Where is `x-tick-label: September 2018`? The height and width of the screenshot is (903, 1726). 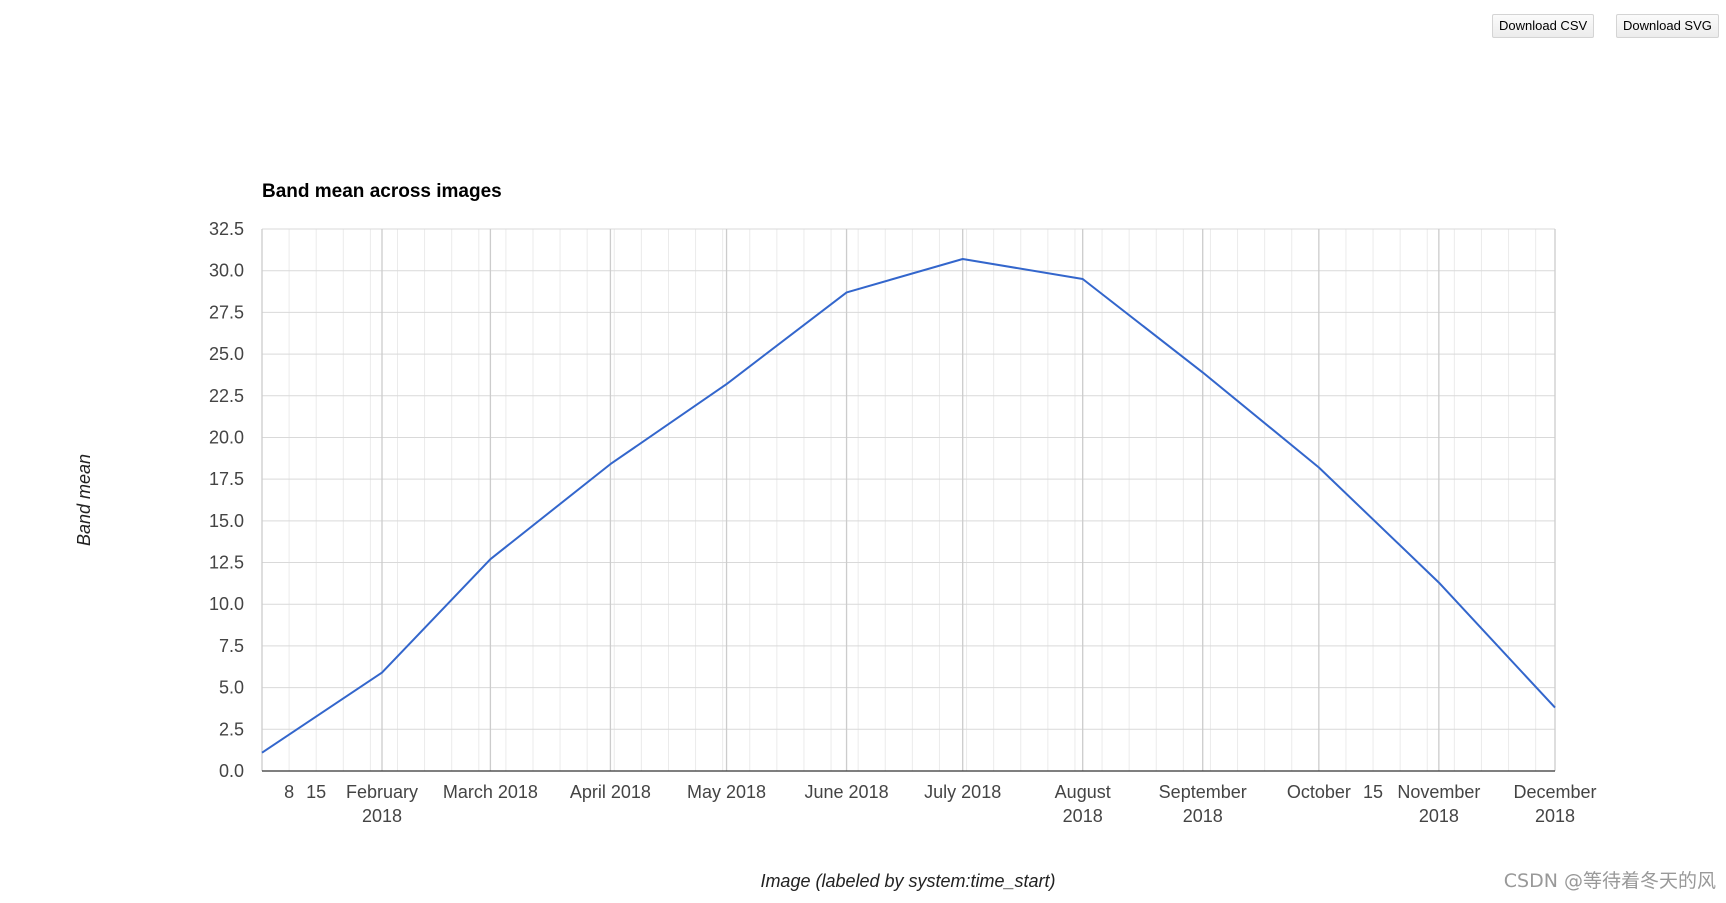
x-tick-label: September 2018 is located at coordinates (1203, 804).